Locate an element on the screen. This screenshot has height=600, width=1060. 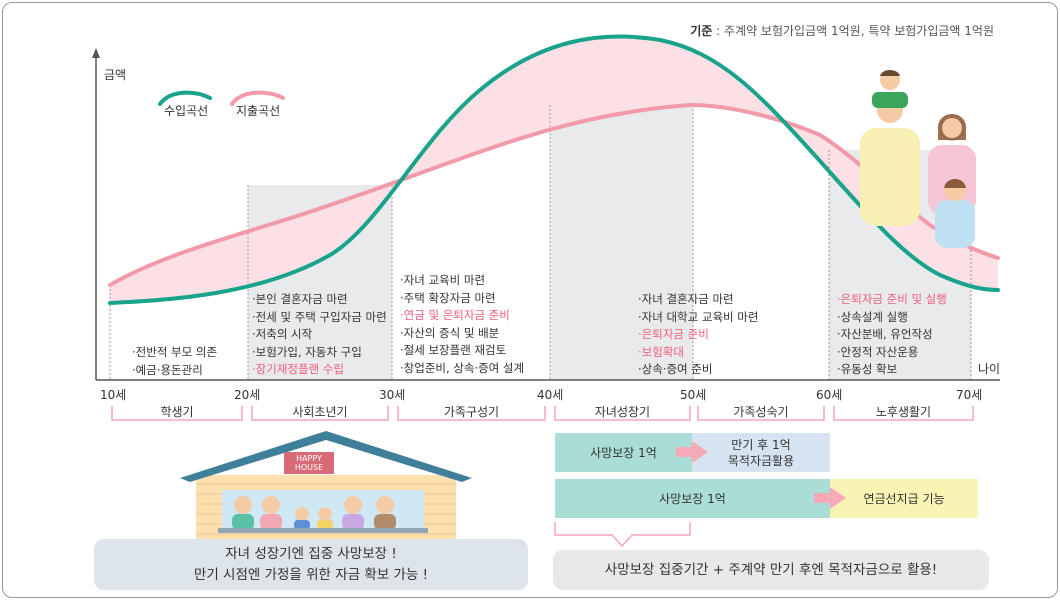
tick-40: 40세 is located at coordinates (550, 395).